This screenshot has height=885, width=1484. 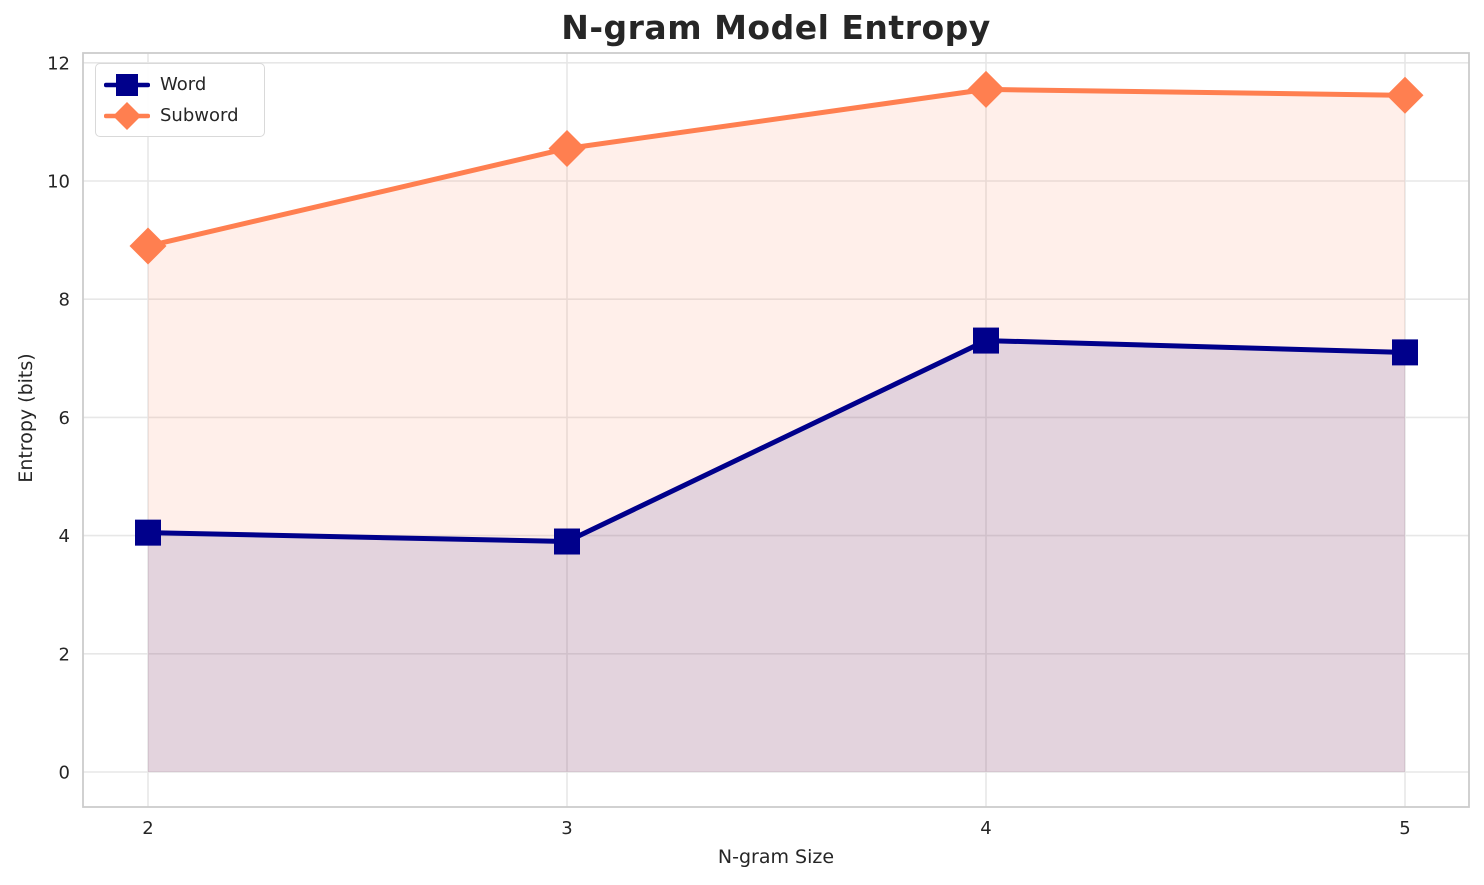 What do you see at coordinates (64, 773) in the screenshot?
I see `y-tick-label: 0` at bounding box center [64, 773].